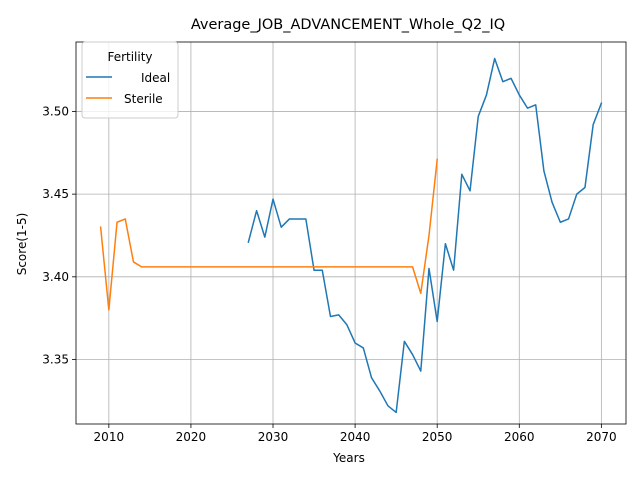 This screenshot has height=480, width=640. I want to click on legend-title: Fertility, so click(129, 57).